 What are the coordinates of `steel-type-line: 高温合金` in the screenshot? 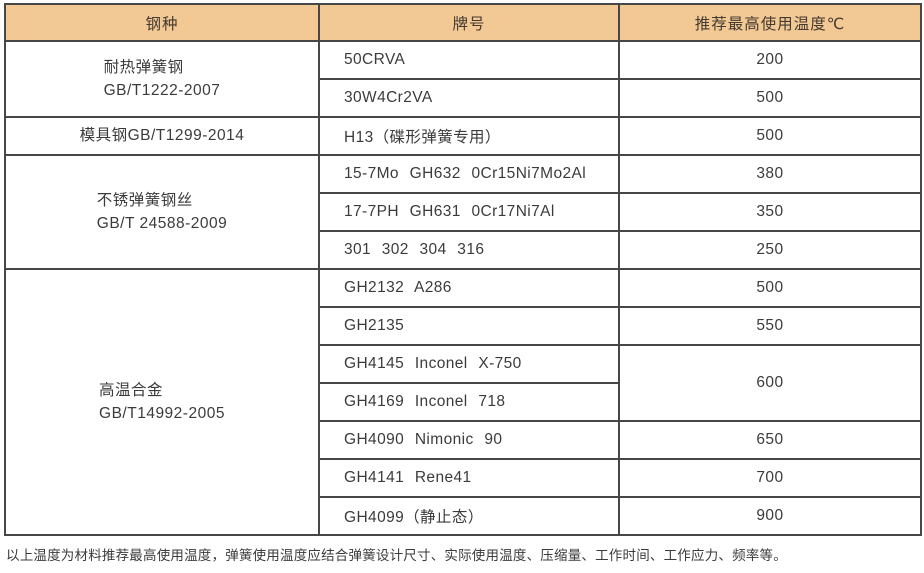 It's located at (131, 390).